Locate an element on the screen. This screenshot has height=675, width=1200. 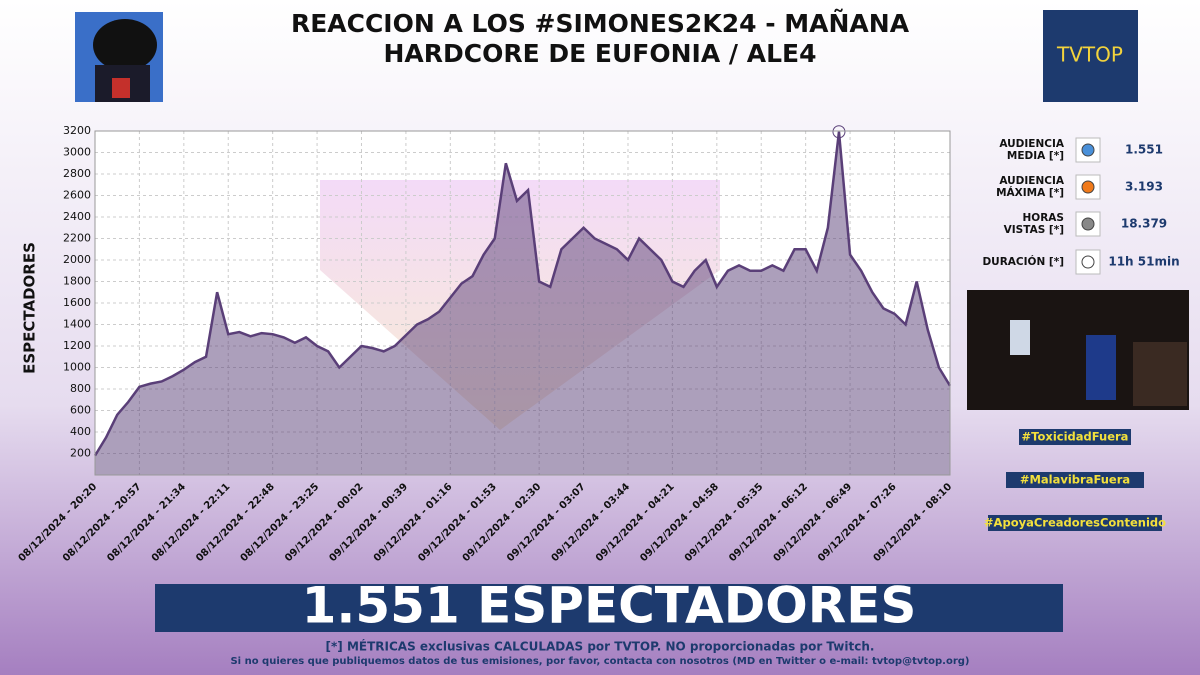
stat-label: MEDIA [*] is located at coordinates (1035, 156).